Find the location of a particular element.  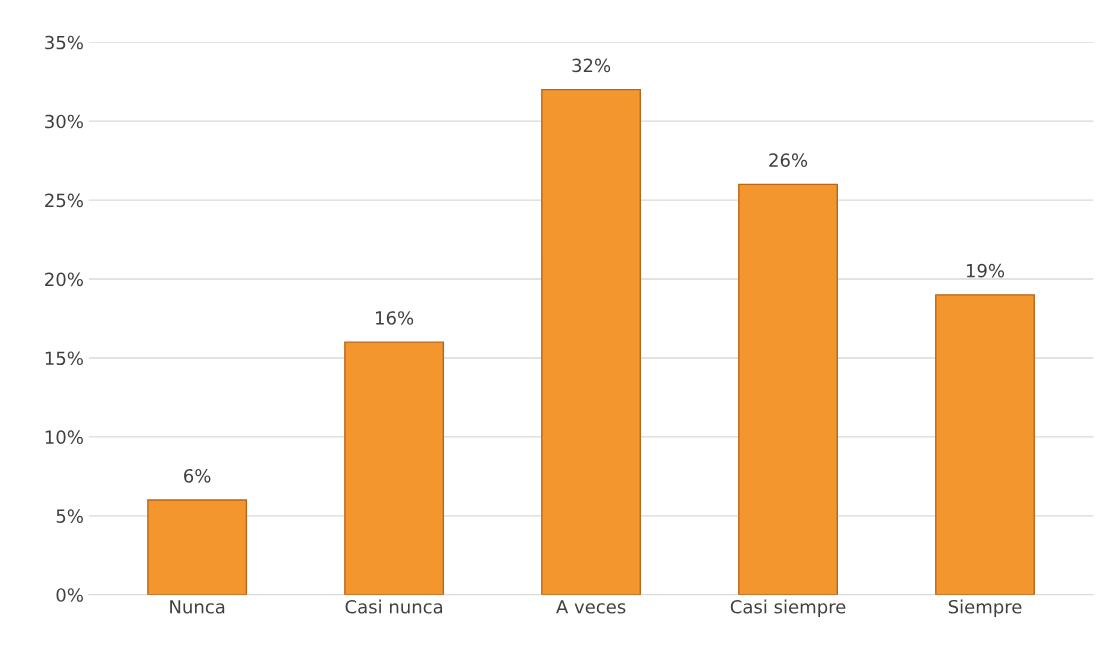

y-tick-label: 25% is located at coordinates (64, 200).